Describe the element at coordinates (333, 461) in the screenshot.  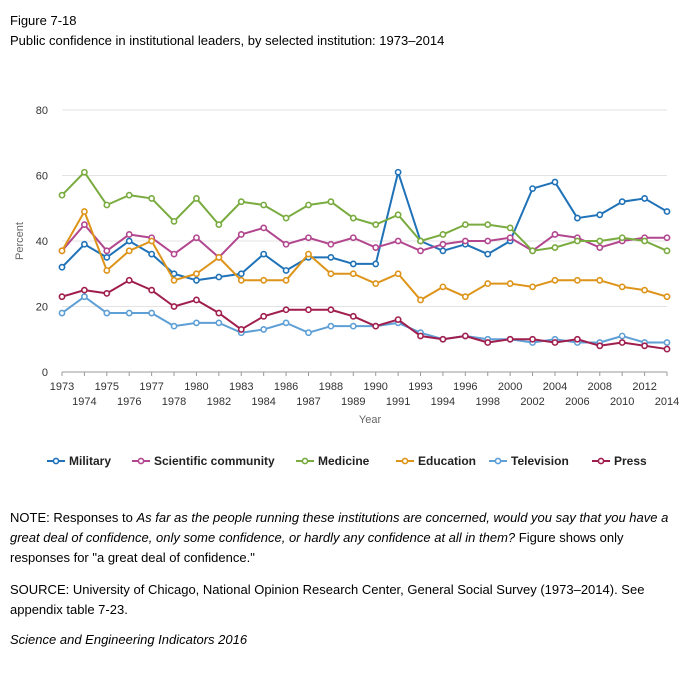
I see `legend-item: Medicine` at that location.